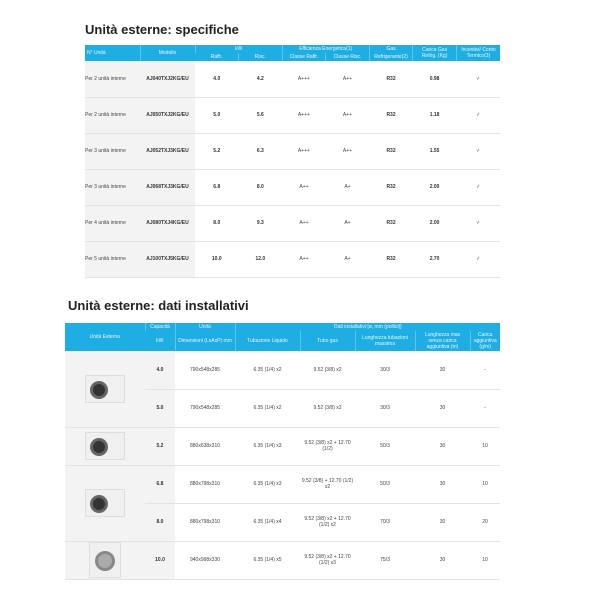 The width and height of the screenshot is (600, 600). Describe the element at coordinates (390, 57) in the screenshot. I see `col-refr: Refrigerante(2)` at that location.